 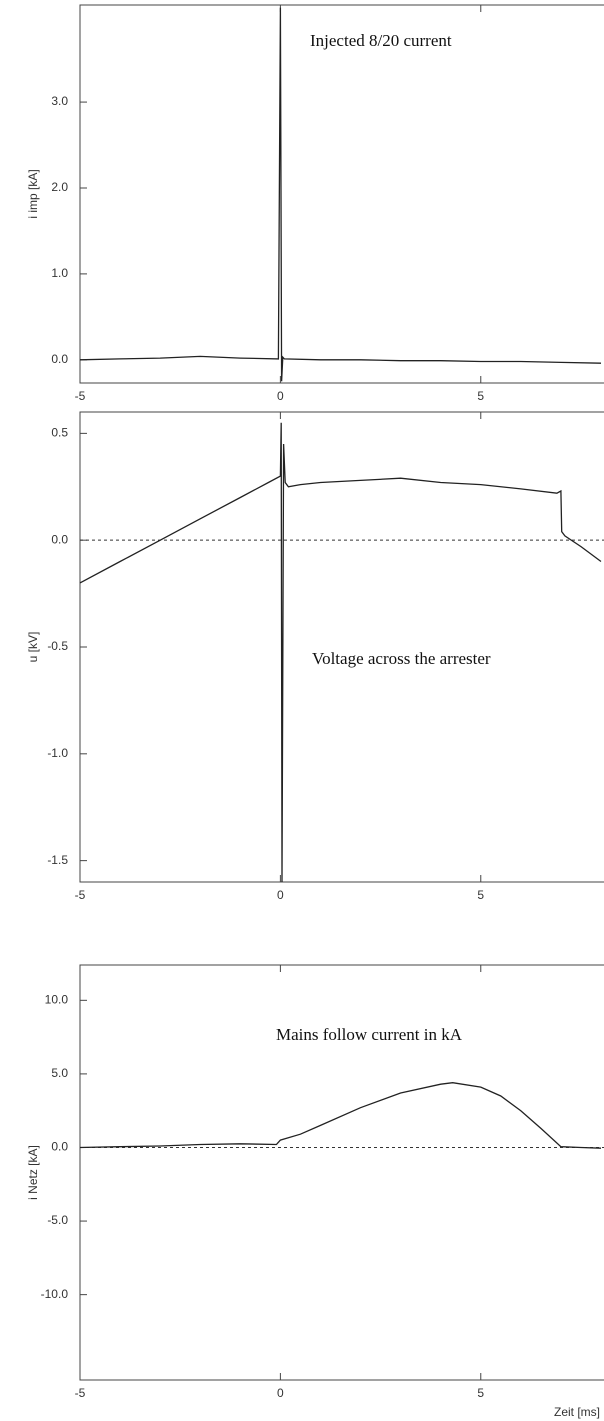 I want to click on y-axis-label: u [kV], so click(x=33, y=647).